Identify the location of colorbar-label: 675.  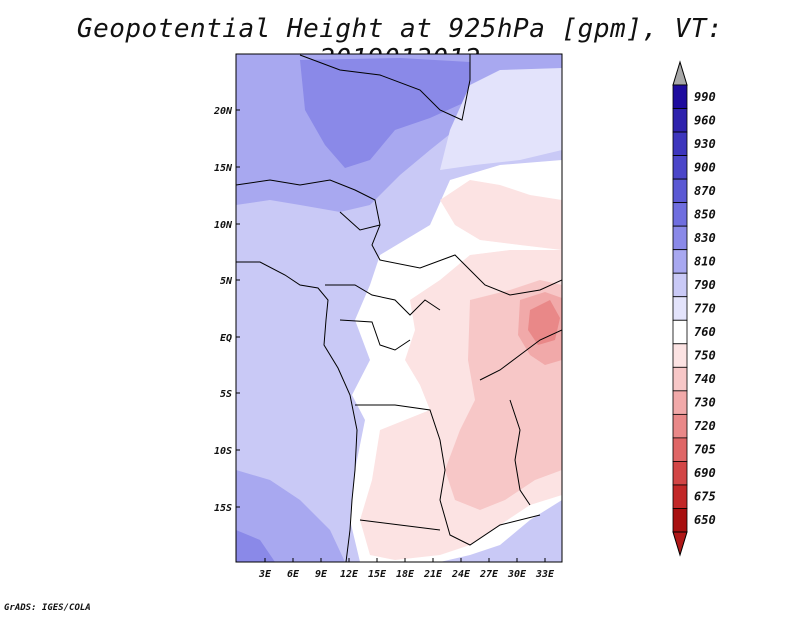
(705, 497).